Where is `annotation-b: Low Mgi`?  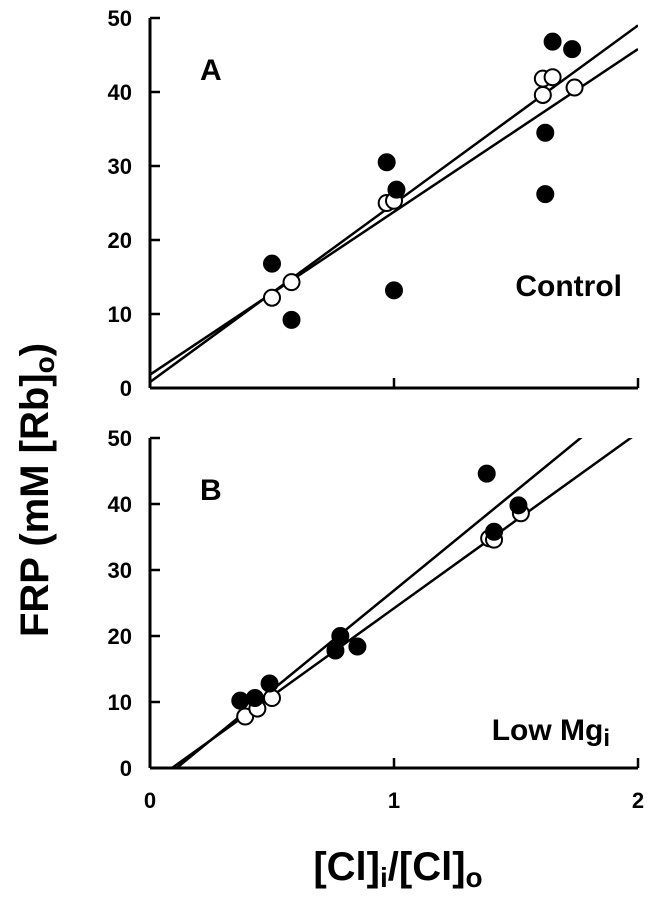
annotation-b: Low Mgi is located at coordinates (551, 733).